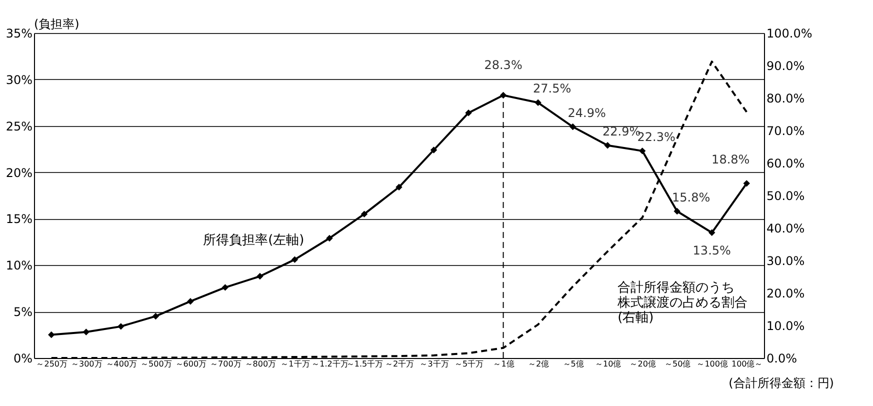 Image resolution: width=873 pixels, height=406 pixels. Describe the element at coordinates (226, 364) in the screenshot. I see `x-tick-label: ～700万` at that location.